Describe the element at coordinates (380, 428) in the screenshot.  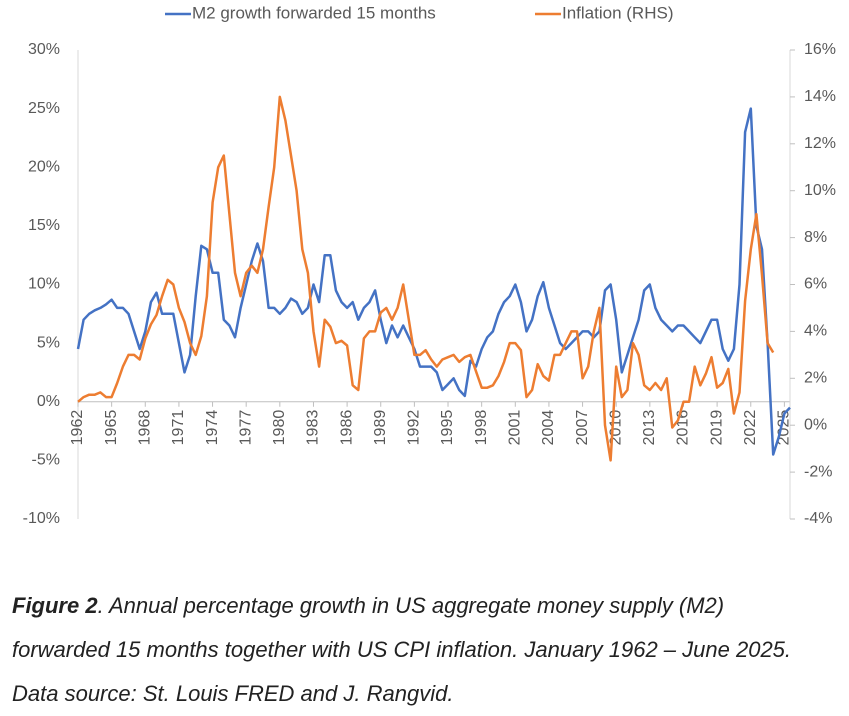
I see `x-tick-label: 1989` at that location.